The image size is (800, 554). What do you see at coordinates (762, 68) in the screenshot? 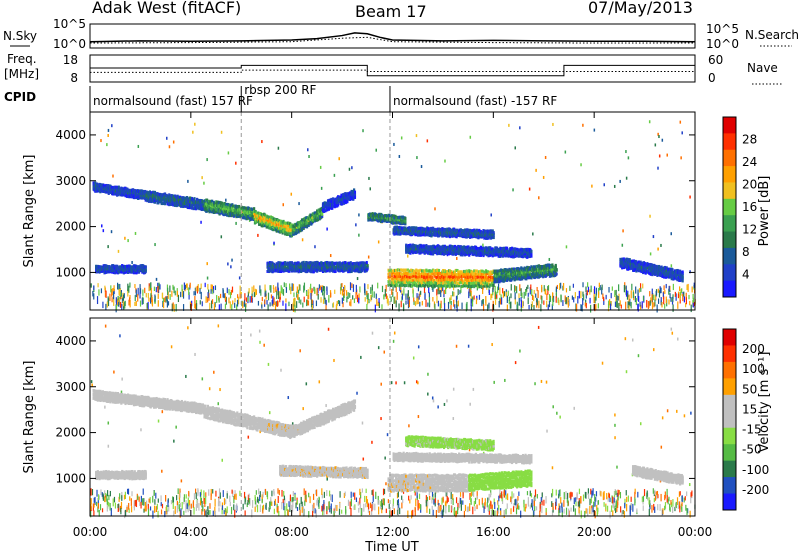
I see `nave-label: Nave` at bounding box center [762, 68].